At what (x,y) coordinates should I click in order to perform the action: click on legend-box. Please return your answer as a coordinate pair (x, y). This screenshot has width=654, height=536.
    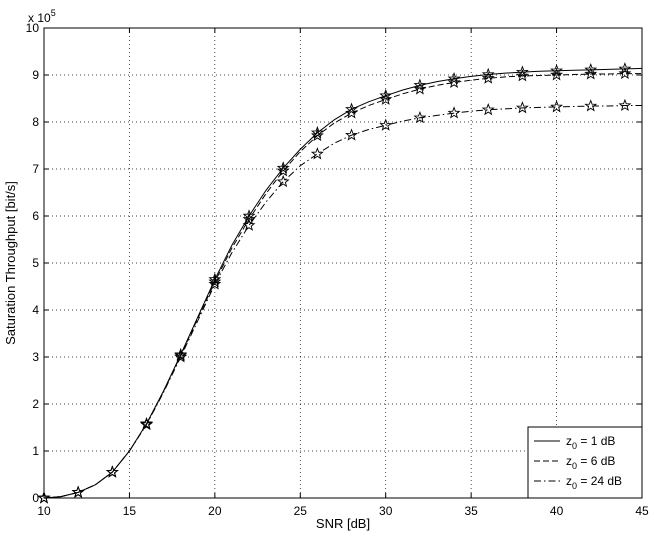
    Looking at the image, I should click on (585, 462).